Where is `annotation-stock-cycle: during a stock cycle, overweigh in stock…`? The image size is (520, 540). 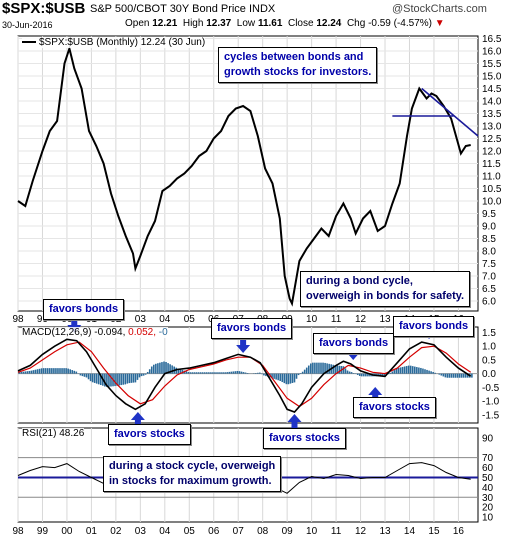
annotation-stock-cycle: during a stock cycle, overweigh in stock… is located at coordinates (192, 474).